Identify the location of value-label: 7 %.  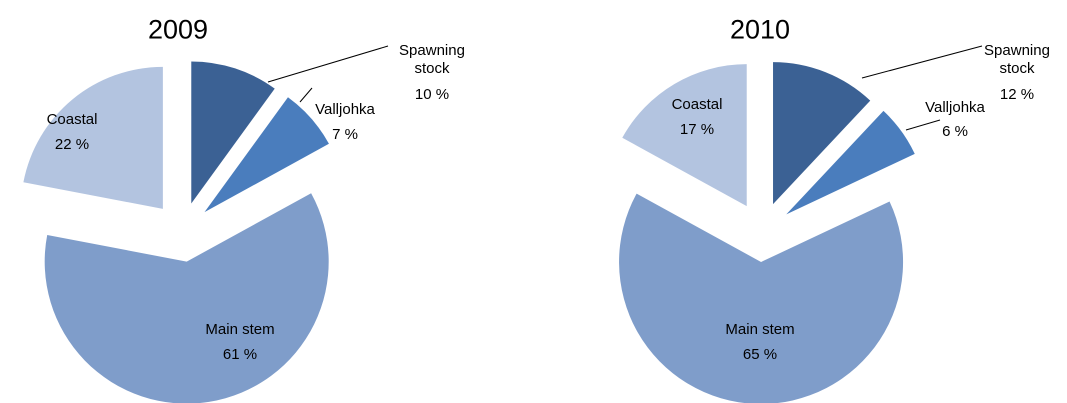
(345, 134).